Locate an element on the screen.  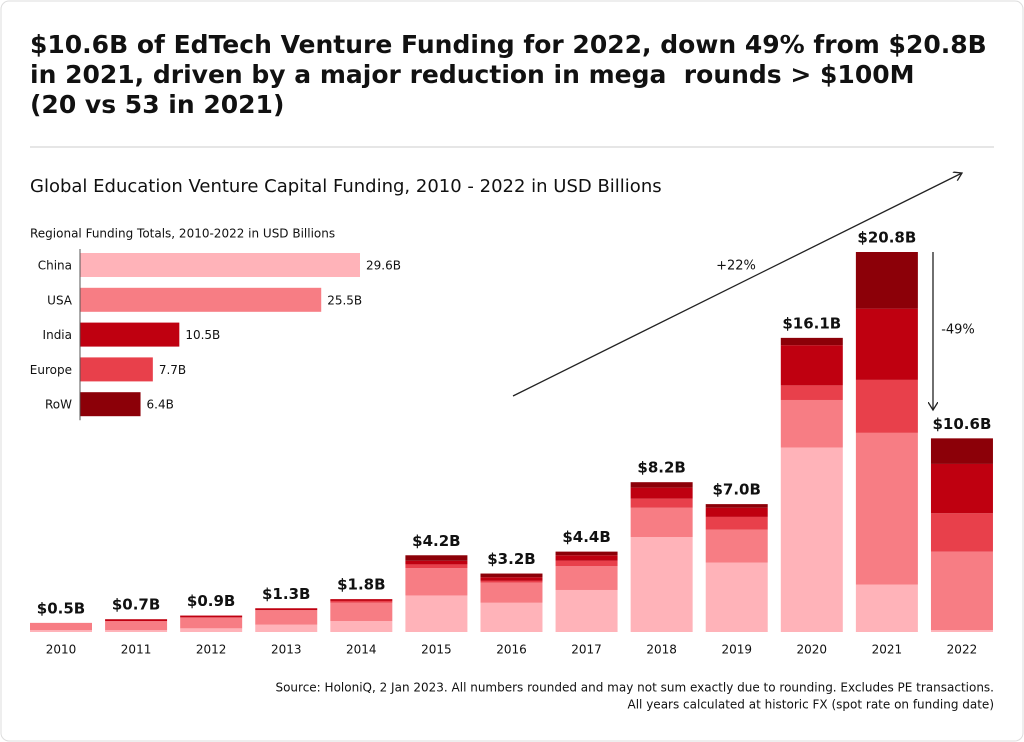
total-label: $10.6B is located at coordinates (962, 424).